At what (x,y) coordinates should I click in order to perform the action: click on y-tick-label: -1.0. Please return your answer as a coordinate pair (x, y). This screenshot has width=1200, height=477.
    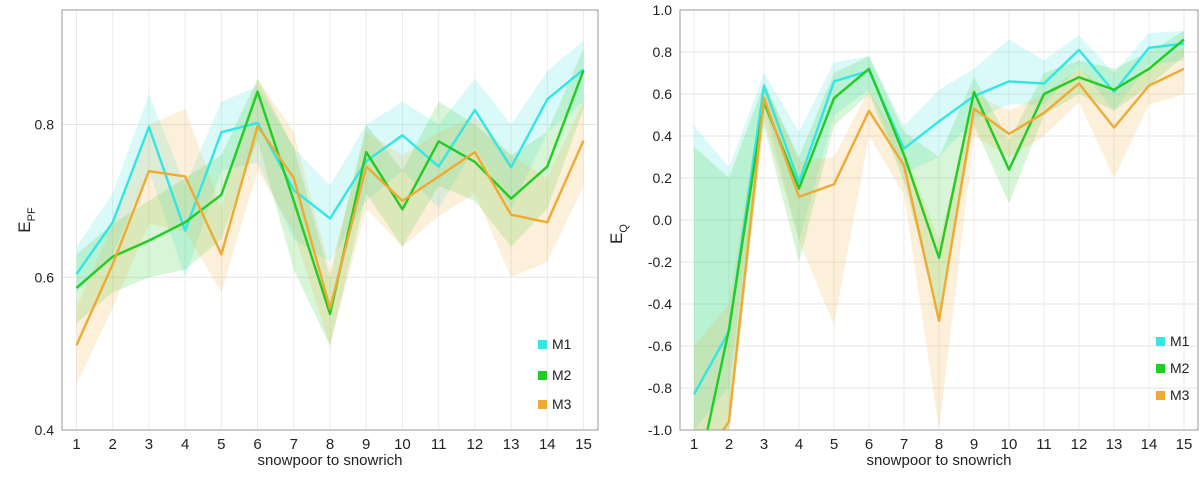
    Looking at the image, I should click on (660, 430).